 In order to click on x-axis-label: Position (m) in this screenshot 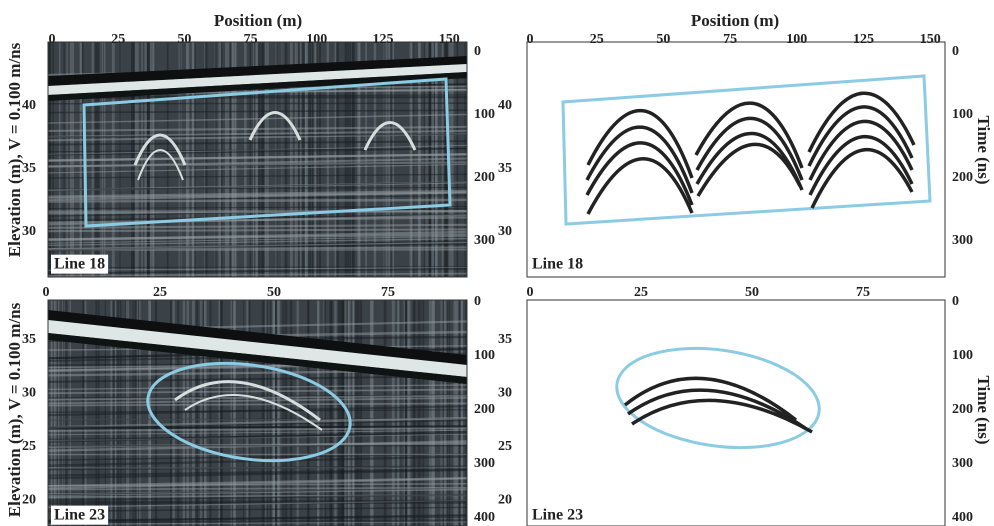, I will do `click(735, 20)`.